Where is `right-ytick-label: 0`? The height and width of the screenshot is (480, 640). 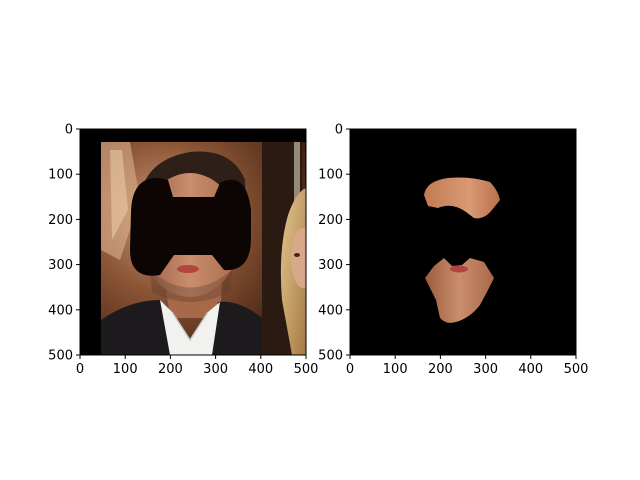 right-ytick-label: 0 is located at coordinates (339, 130).